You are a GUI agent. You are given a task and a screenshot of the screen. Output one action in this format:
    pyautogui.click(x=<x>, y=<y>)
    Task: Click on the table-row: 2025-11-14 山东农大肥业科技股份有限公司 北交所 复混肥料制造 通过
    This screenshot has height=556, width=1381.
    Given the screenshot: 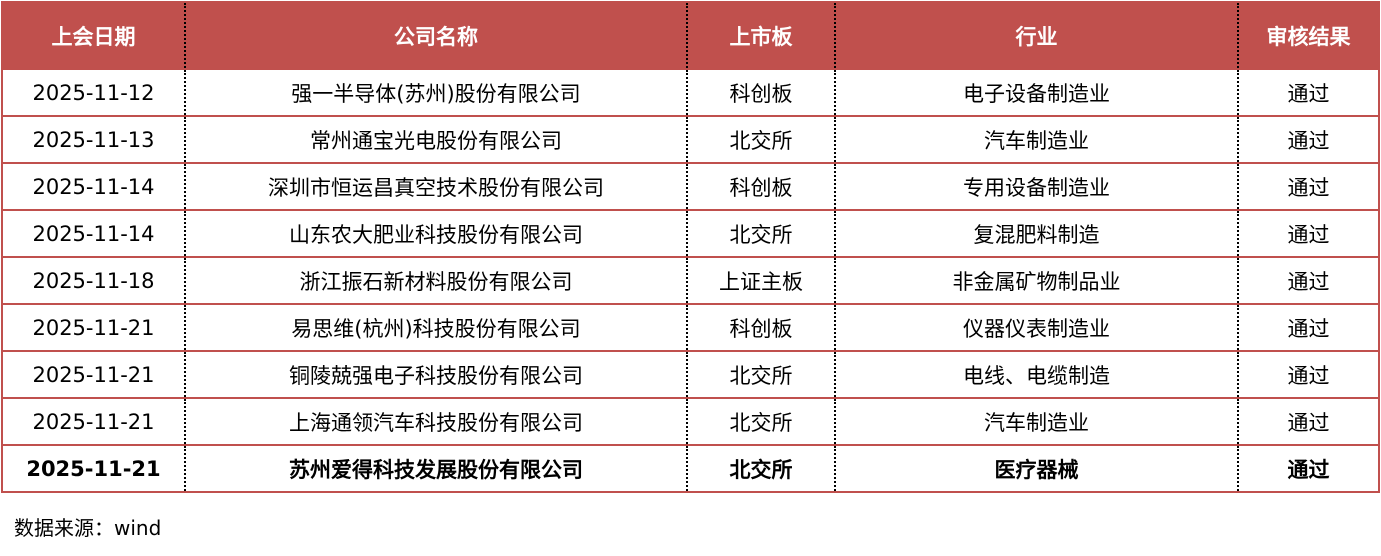 What is the action you would take?
    pyautogui.click(x=690, y=233)
    